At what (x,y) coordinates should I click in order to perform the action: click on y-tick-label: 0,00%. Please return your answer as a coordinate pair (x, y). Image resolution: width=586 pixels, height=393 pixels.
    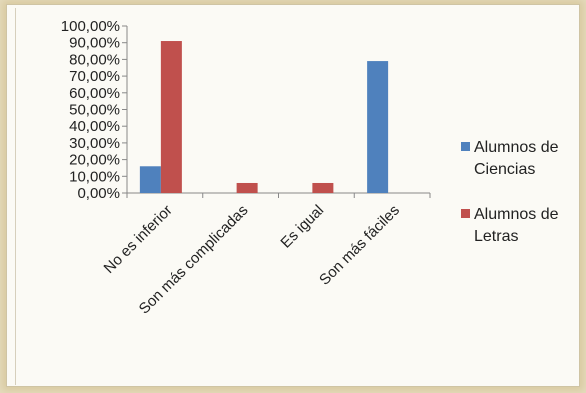
    Looking at the image, I should click on (98, 193).